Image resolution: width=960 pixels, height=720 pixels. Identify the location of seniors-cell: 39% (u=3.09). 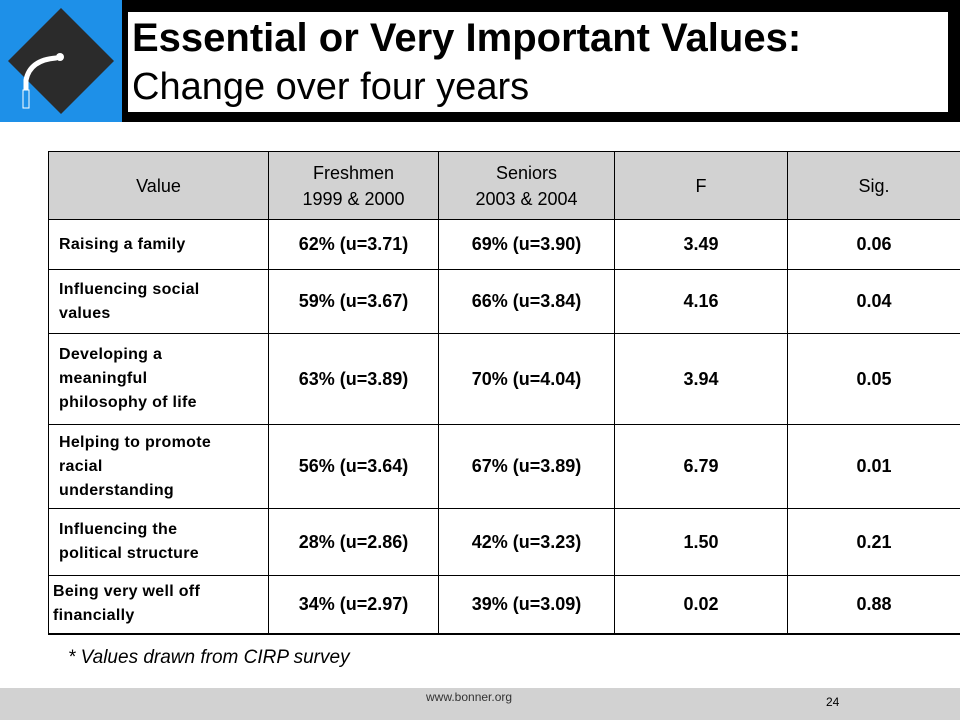
(526, 605).